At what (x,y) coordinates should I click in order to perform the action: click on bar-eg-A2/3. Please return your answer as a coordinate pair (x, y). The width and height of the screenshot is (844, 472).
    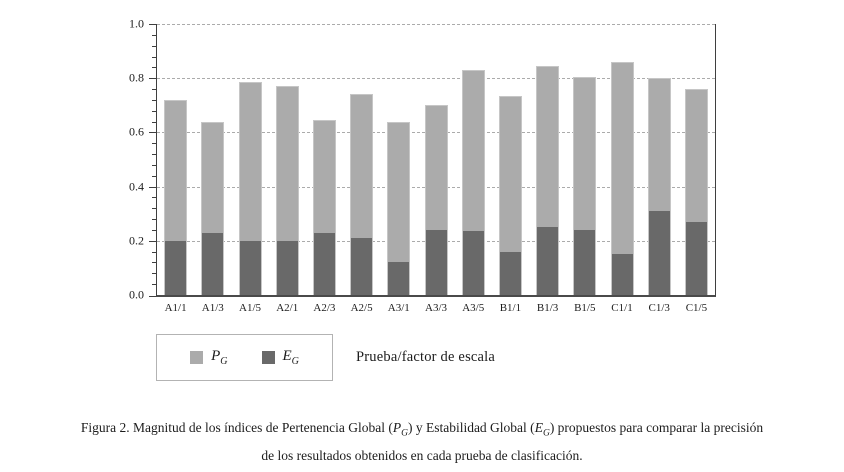
    Looking at the image, I should click on (324, 264).